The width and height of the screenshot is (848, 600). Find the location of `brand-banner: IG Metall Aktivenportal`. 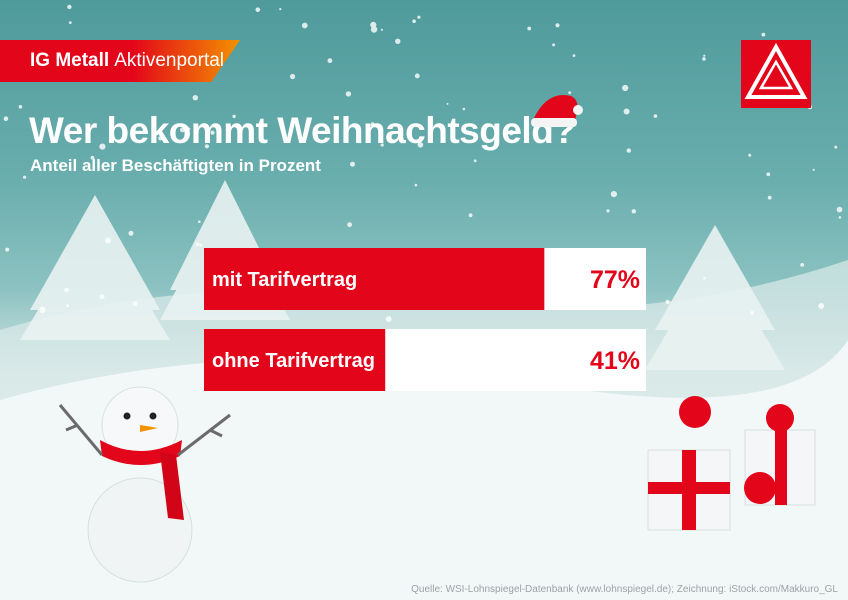

brand-banner: IG Metall Aktivenportal is located at coordinates (120, 61).